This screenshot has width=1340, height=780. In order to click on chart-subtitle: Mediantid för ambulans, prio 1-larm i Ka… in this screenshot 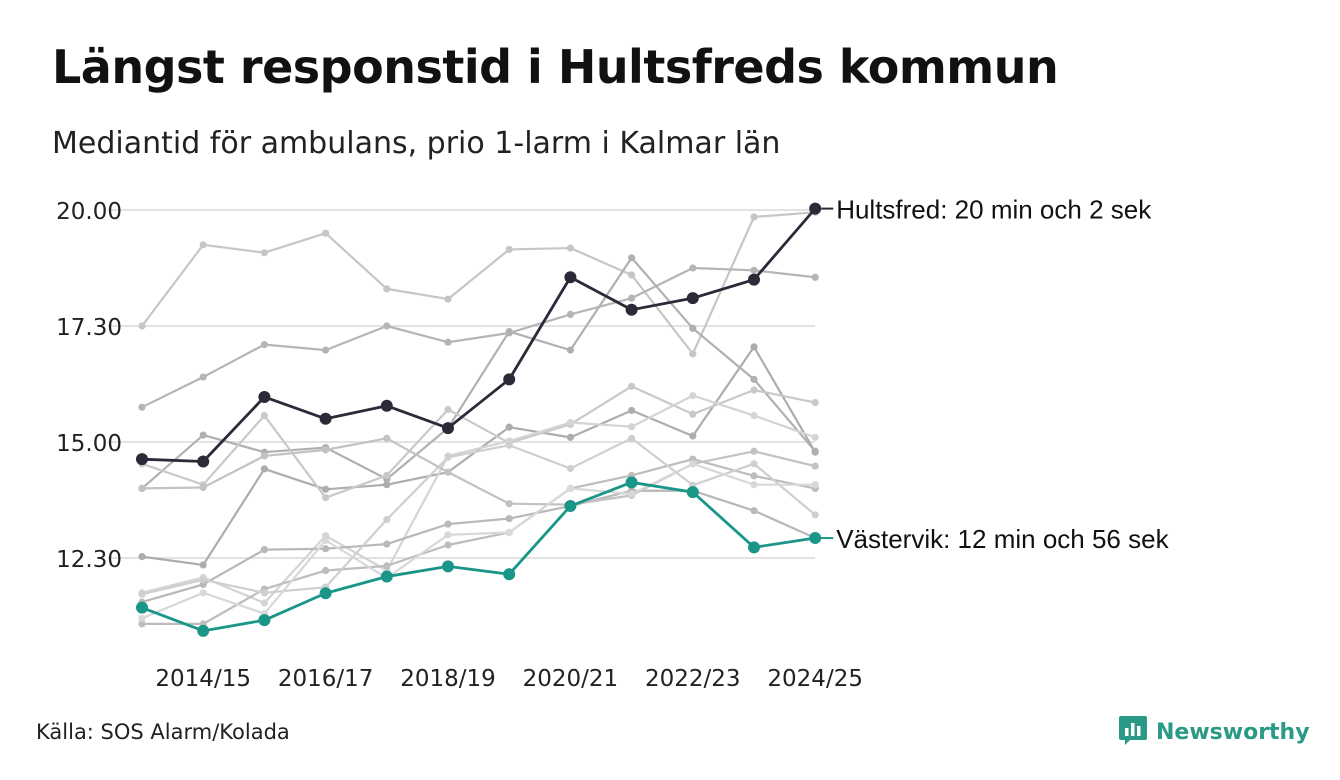, I will do `click(416, 143)`.